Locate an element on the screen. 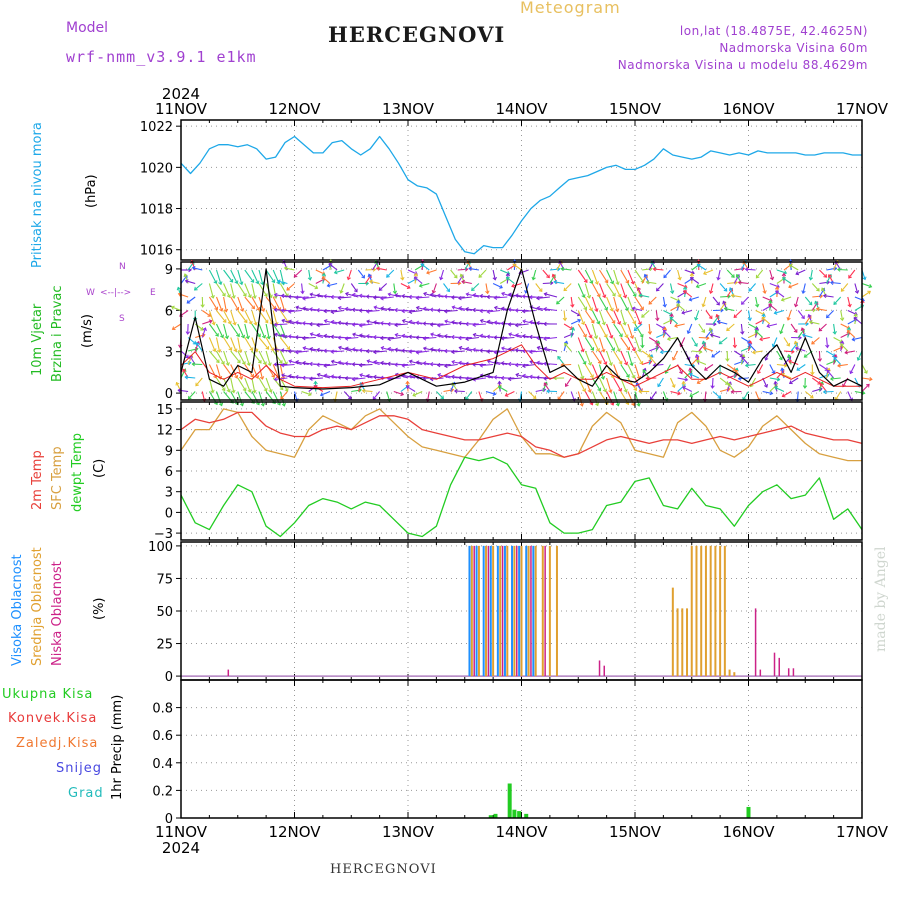 This screenshot has height=900, width=900. y-tick-label: 100 is located at coordinates (160, 547).